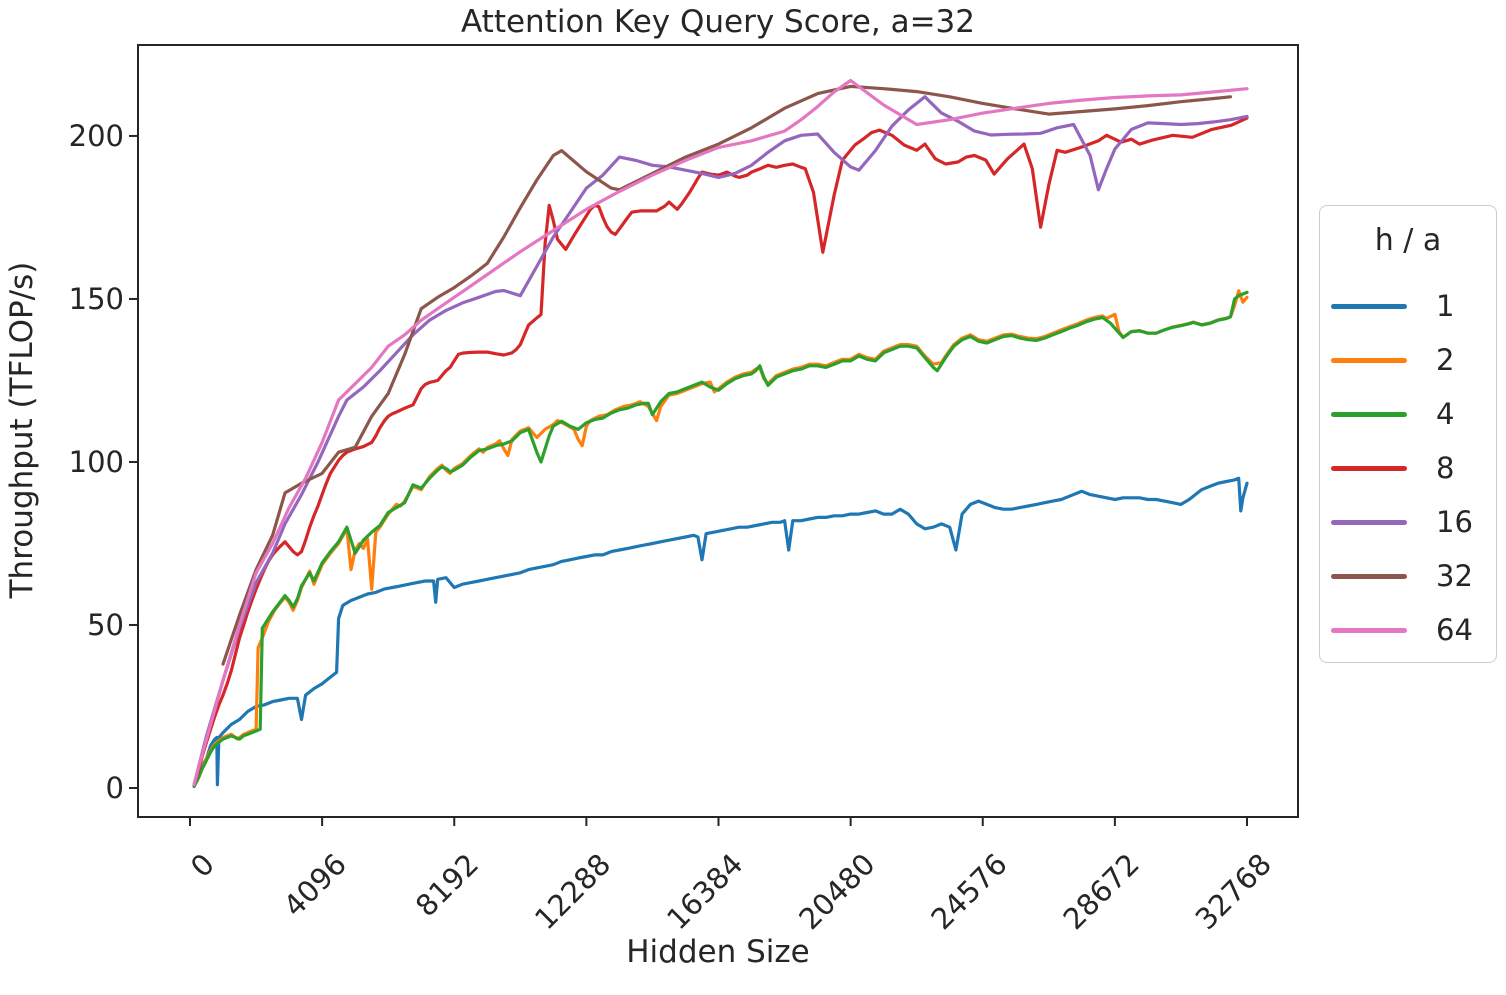 The image size is (1506, 995). Describe the element at coordinates (1445, 468) in the screenshot. I see `legend-label: 8` at that location.